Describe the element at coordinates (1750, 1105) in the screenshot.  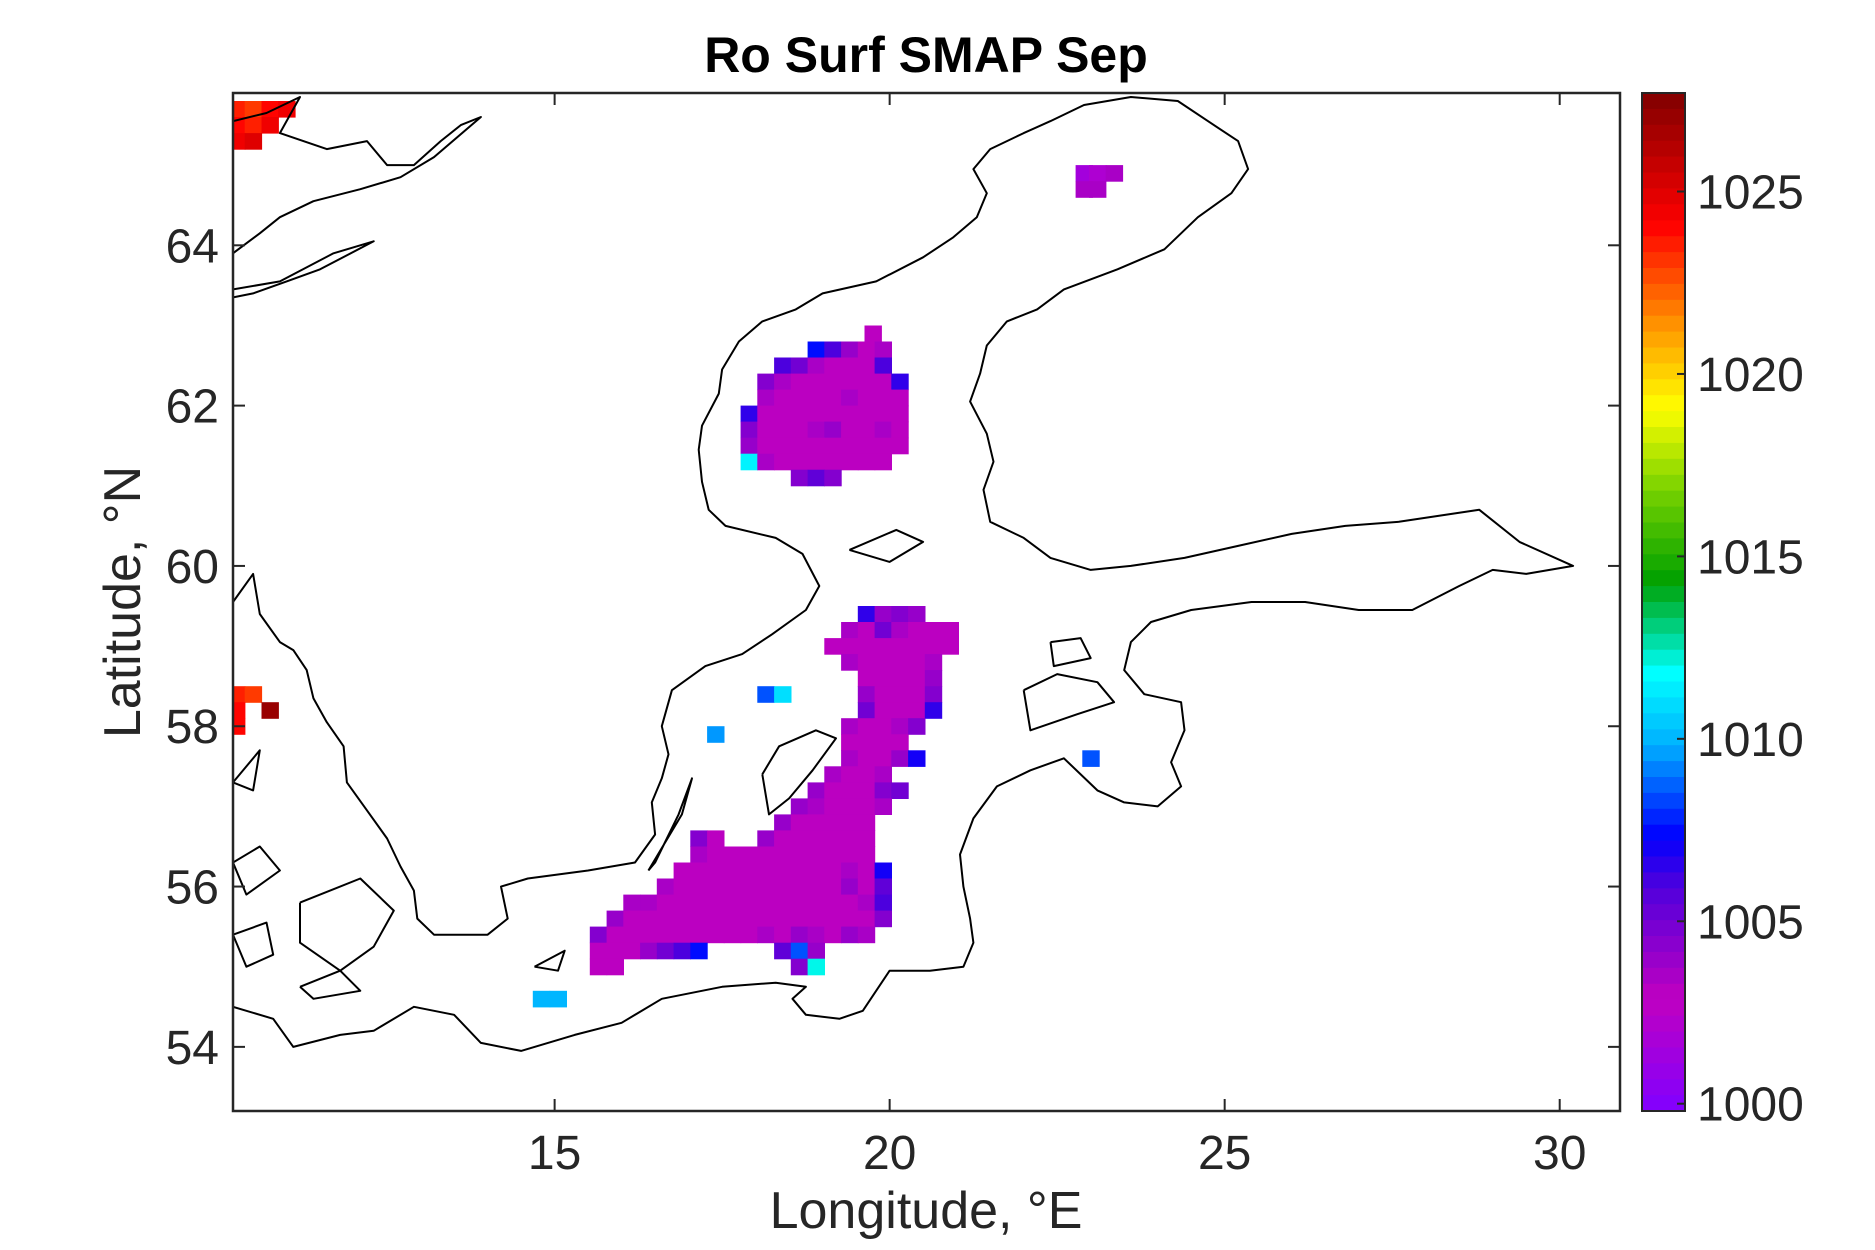
I see `colorbar-tick-label: 1000` at that location.